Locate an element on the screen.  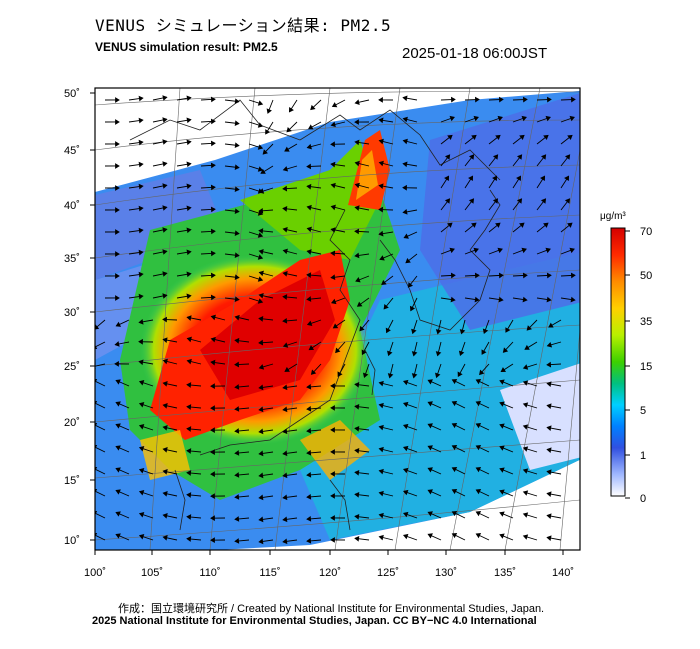
colorbar: μg/m³ 70 50 35 15 5 1 0 is located at coordinates (626, 358).